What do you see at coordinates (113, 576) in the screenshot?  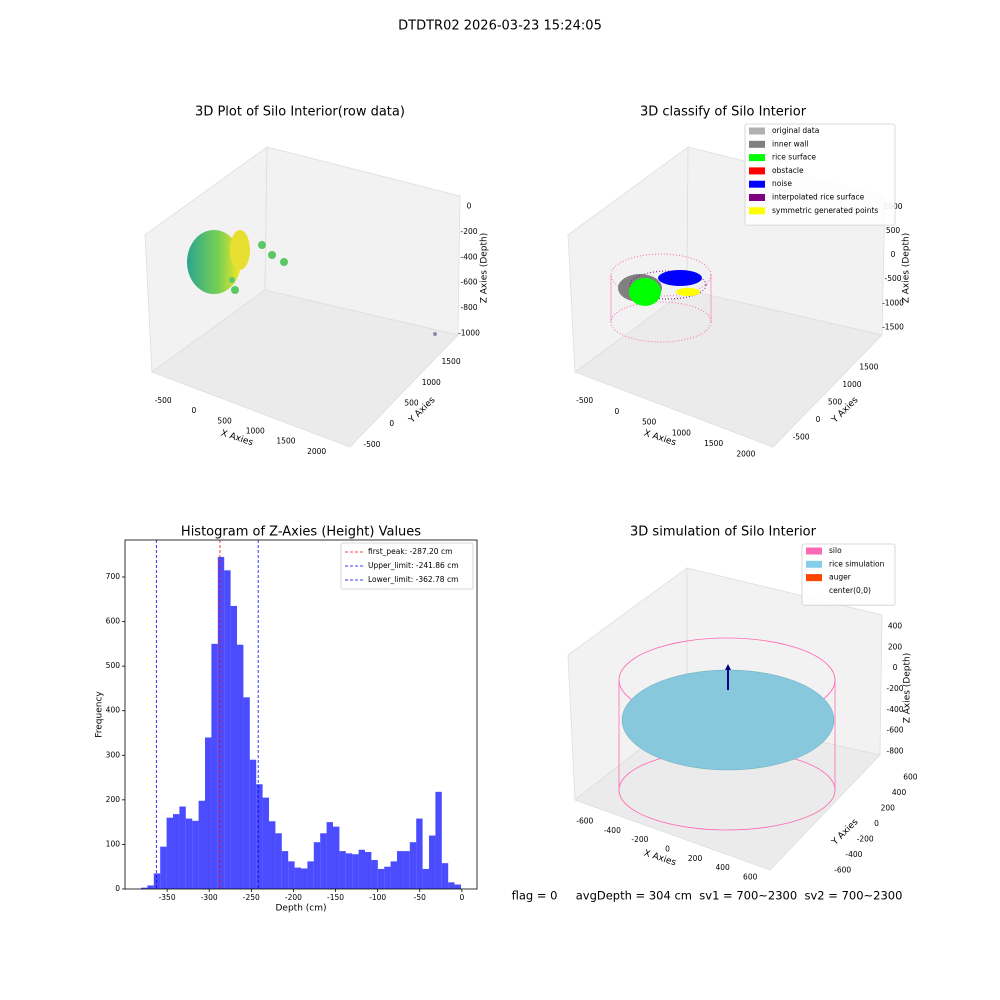 I see `y-tick-label: 700` at bounding box center [113, 576].